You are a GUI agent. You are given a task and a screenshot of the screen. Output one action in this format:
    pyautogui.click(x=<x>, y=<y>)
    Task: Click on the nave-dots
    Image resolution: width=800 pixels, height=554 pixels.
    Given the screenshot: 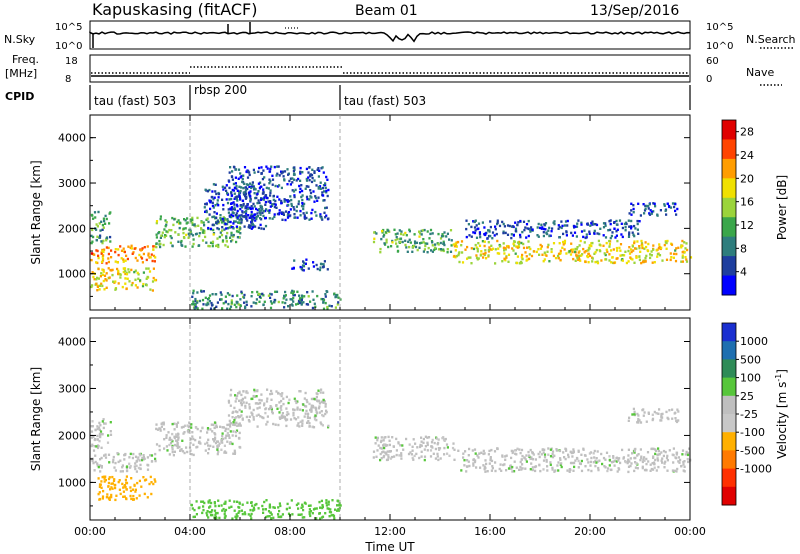 What is the action you would take?
    pyautogui.click(x=390, y=70)
    